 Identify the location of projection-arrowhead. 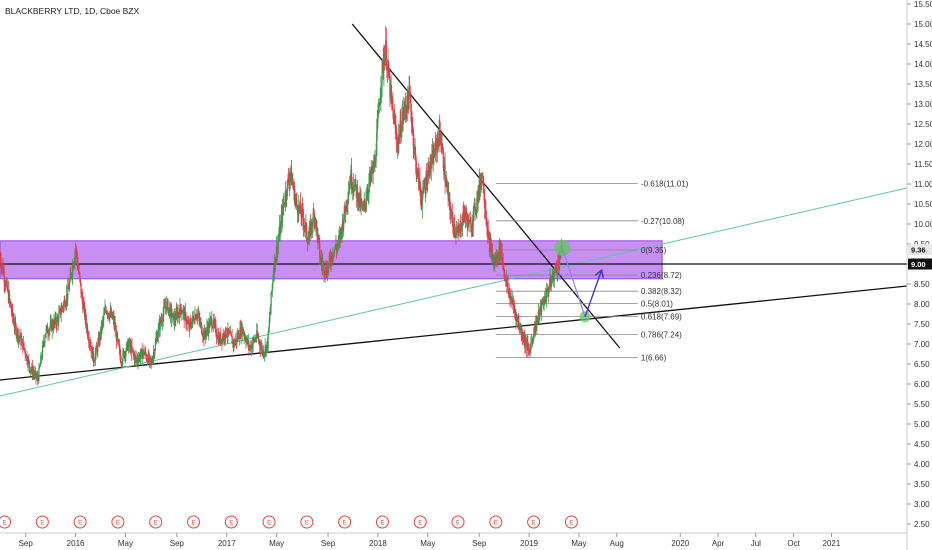
(599, 273).